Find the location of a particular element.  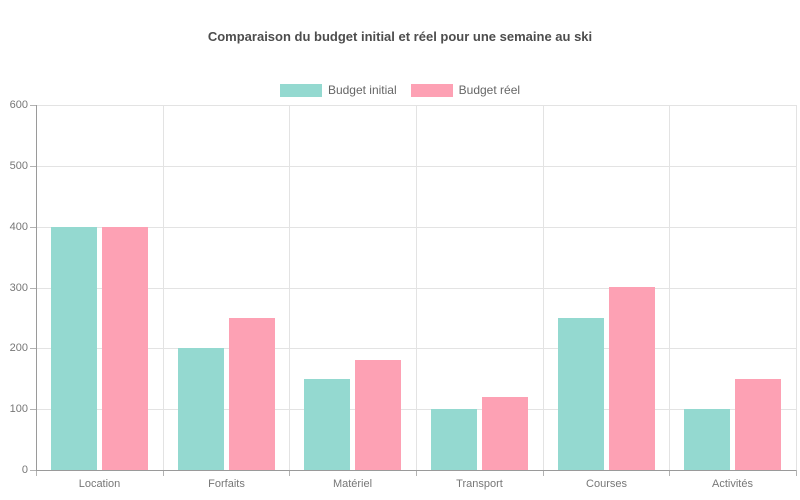

legend-swatch-budget-initial is located at coordinates (300, 90).